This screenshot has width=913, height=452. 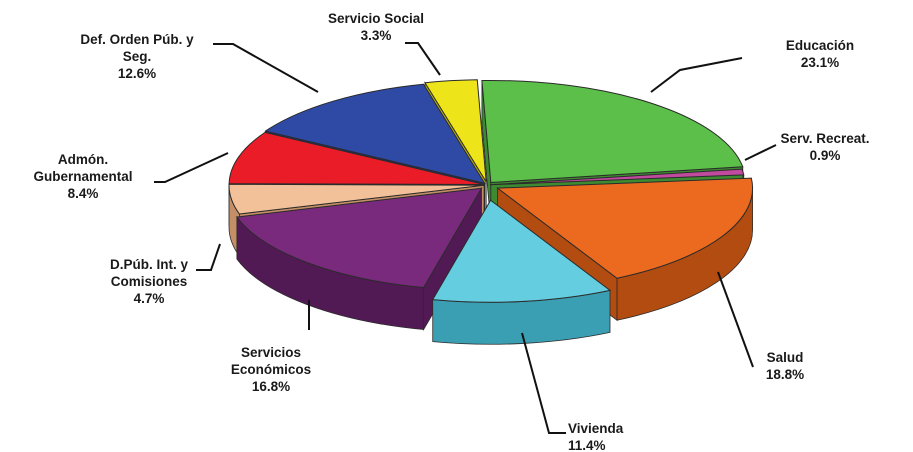 What do you see at coordinates (137, 39) in the screenshot?
I see `slice-label-line: Def. Orden Púb. y` at bounding box center [137, 39].